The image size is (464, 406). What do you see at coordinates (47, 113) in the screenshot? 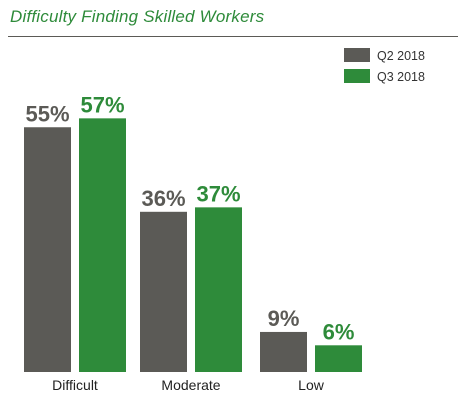
I see `data-label-difficult-q2-2018: 55%` at bounding box center [47, 113].